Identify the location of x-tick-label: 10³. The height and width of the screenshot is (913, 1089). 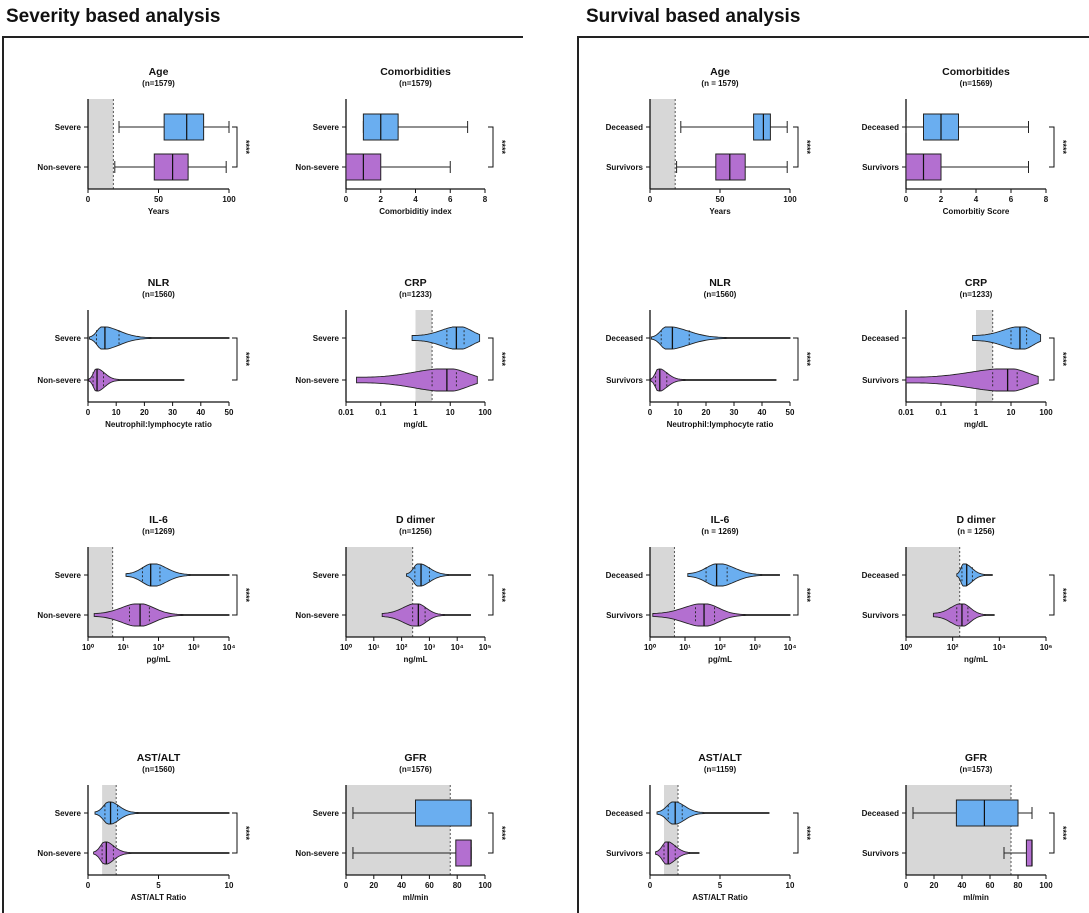
(755, 647).